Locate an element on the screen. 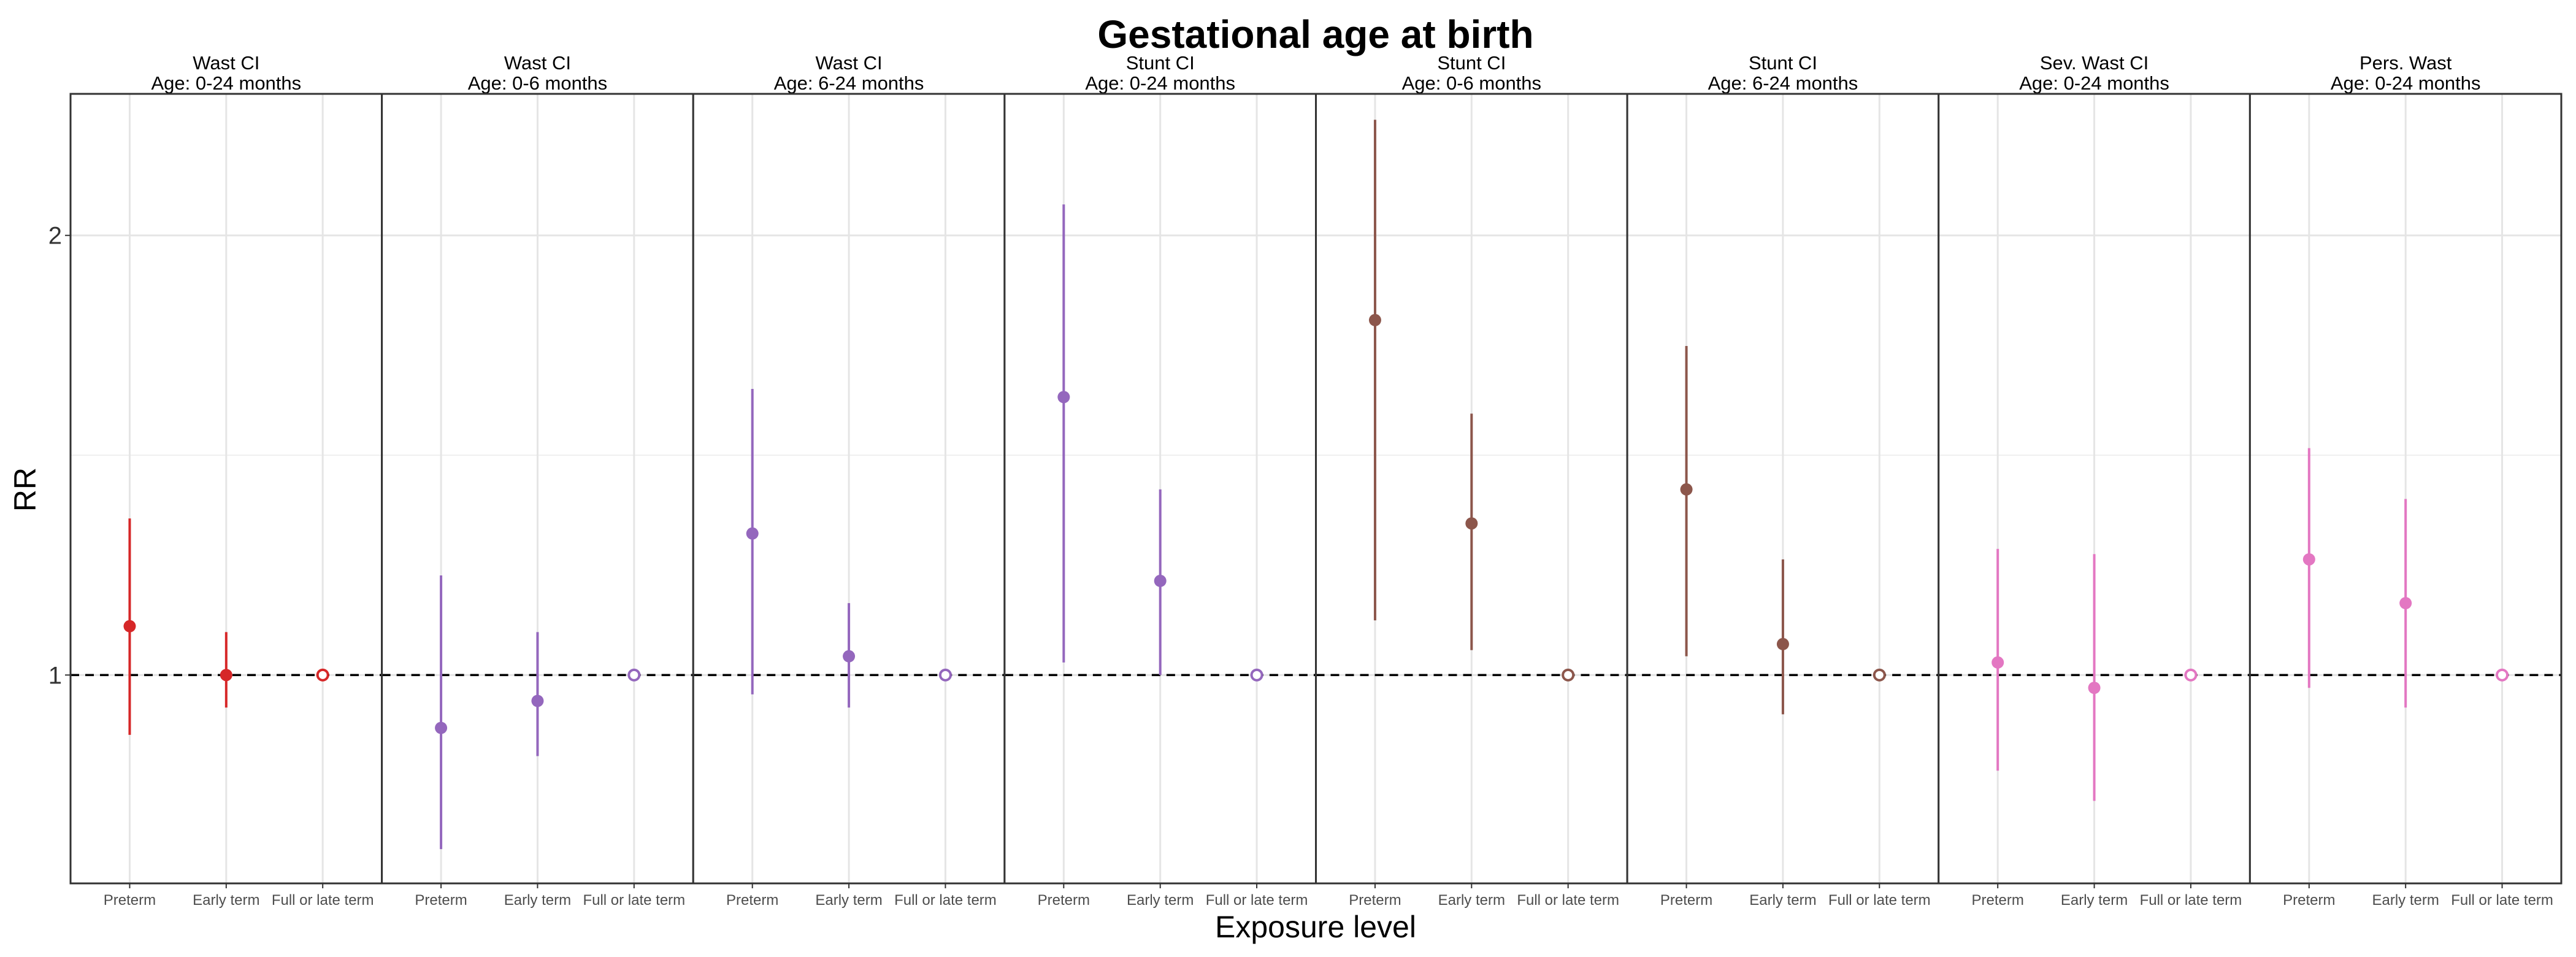 This screenshot has height=957, width=2576. y-axis: 12 is located at coordinates (59, 456).